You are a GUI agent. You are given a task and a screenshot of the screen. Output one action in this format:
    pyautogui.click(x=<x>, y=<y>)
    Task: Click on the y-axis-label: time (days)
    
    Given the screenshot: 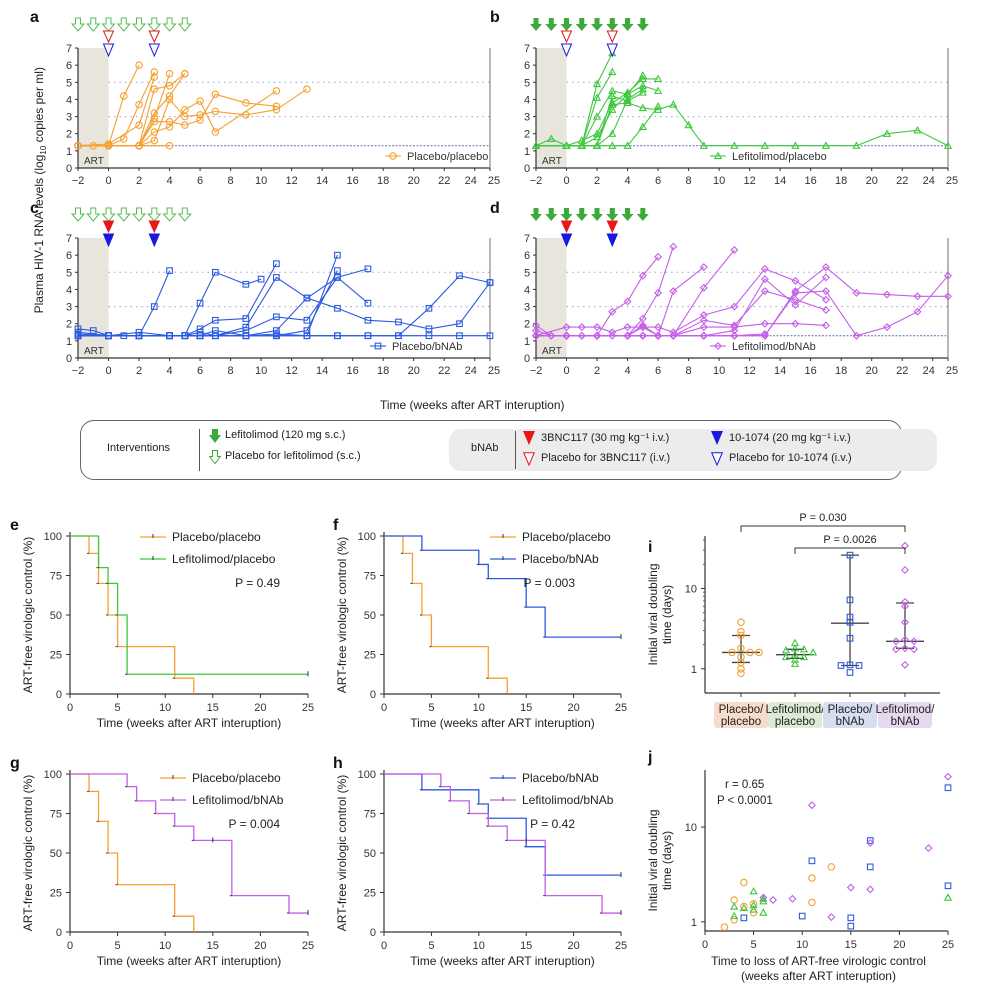 What is the action you would take?
    pyautogui.click(x=667, y=860)
    